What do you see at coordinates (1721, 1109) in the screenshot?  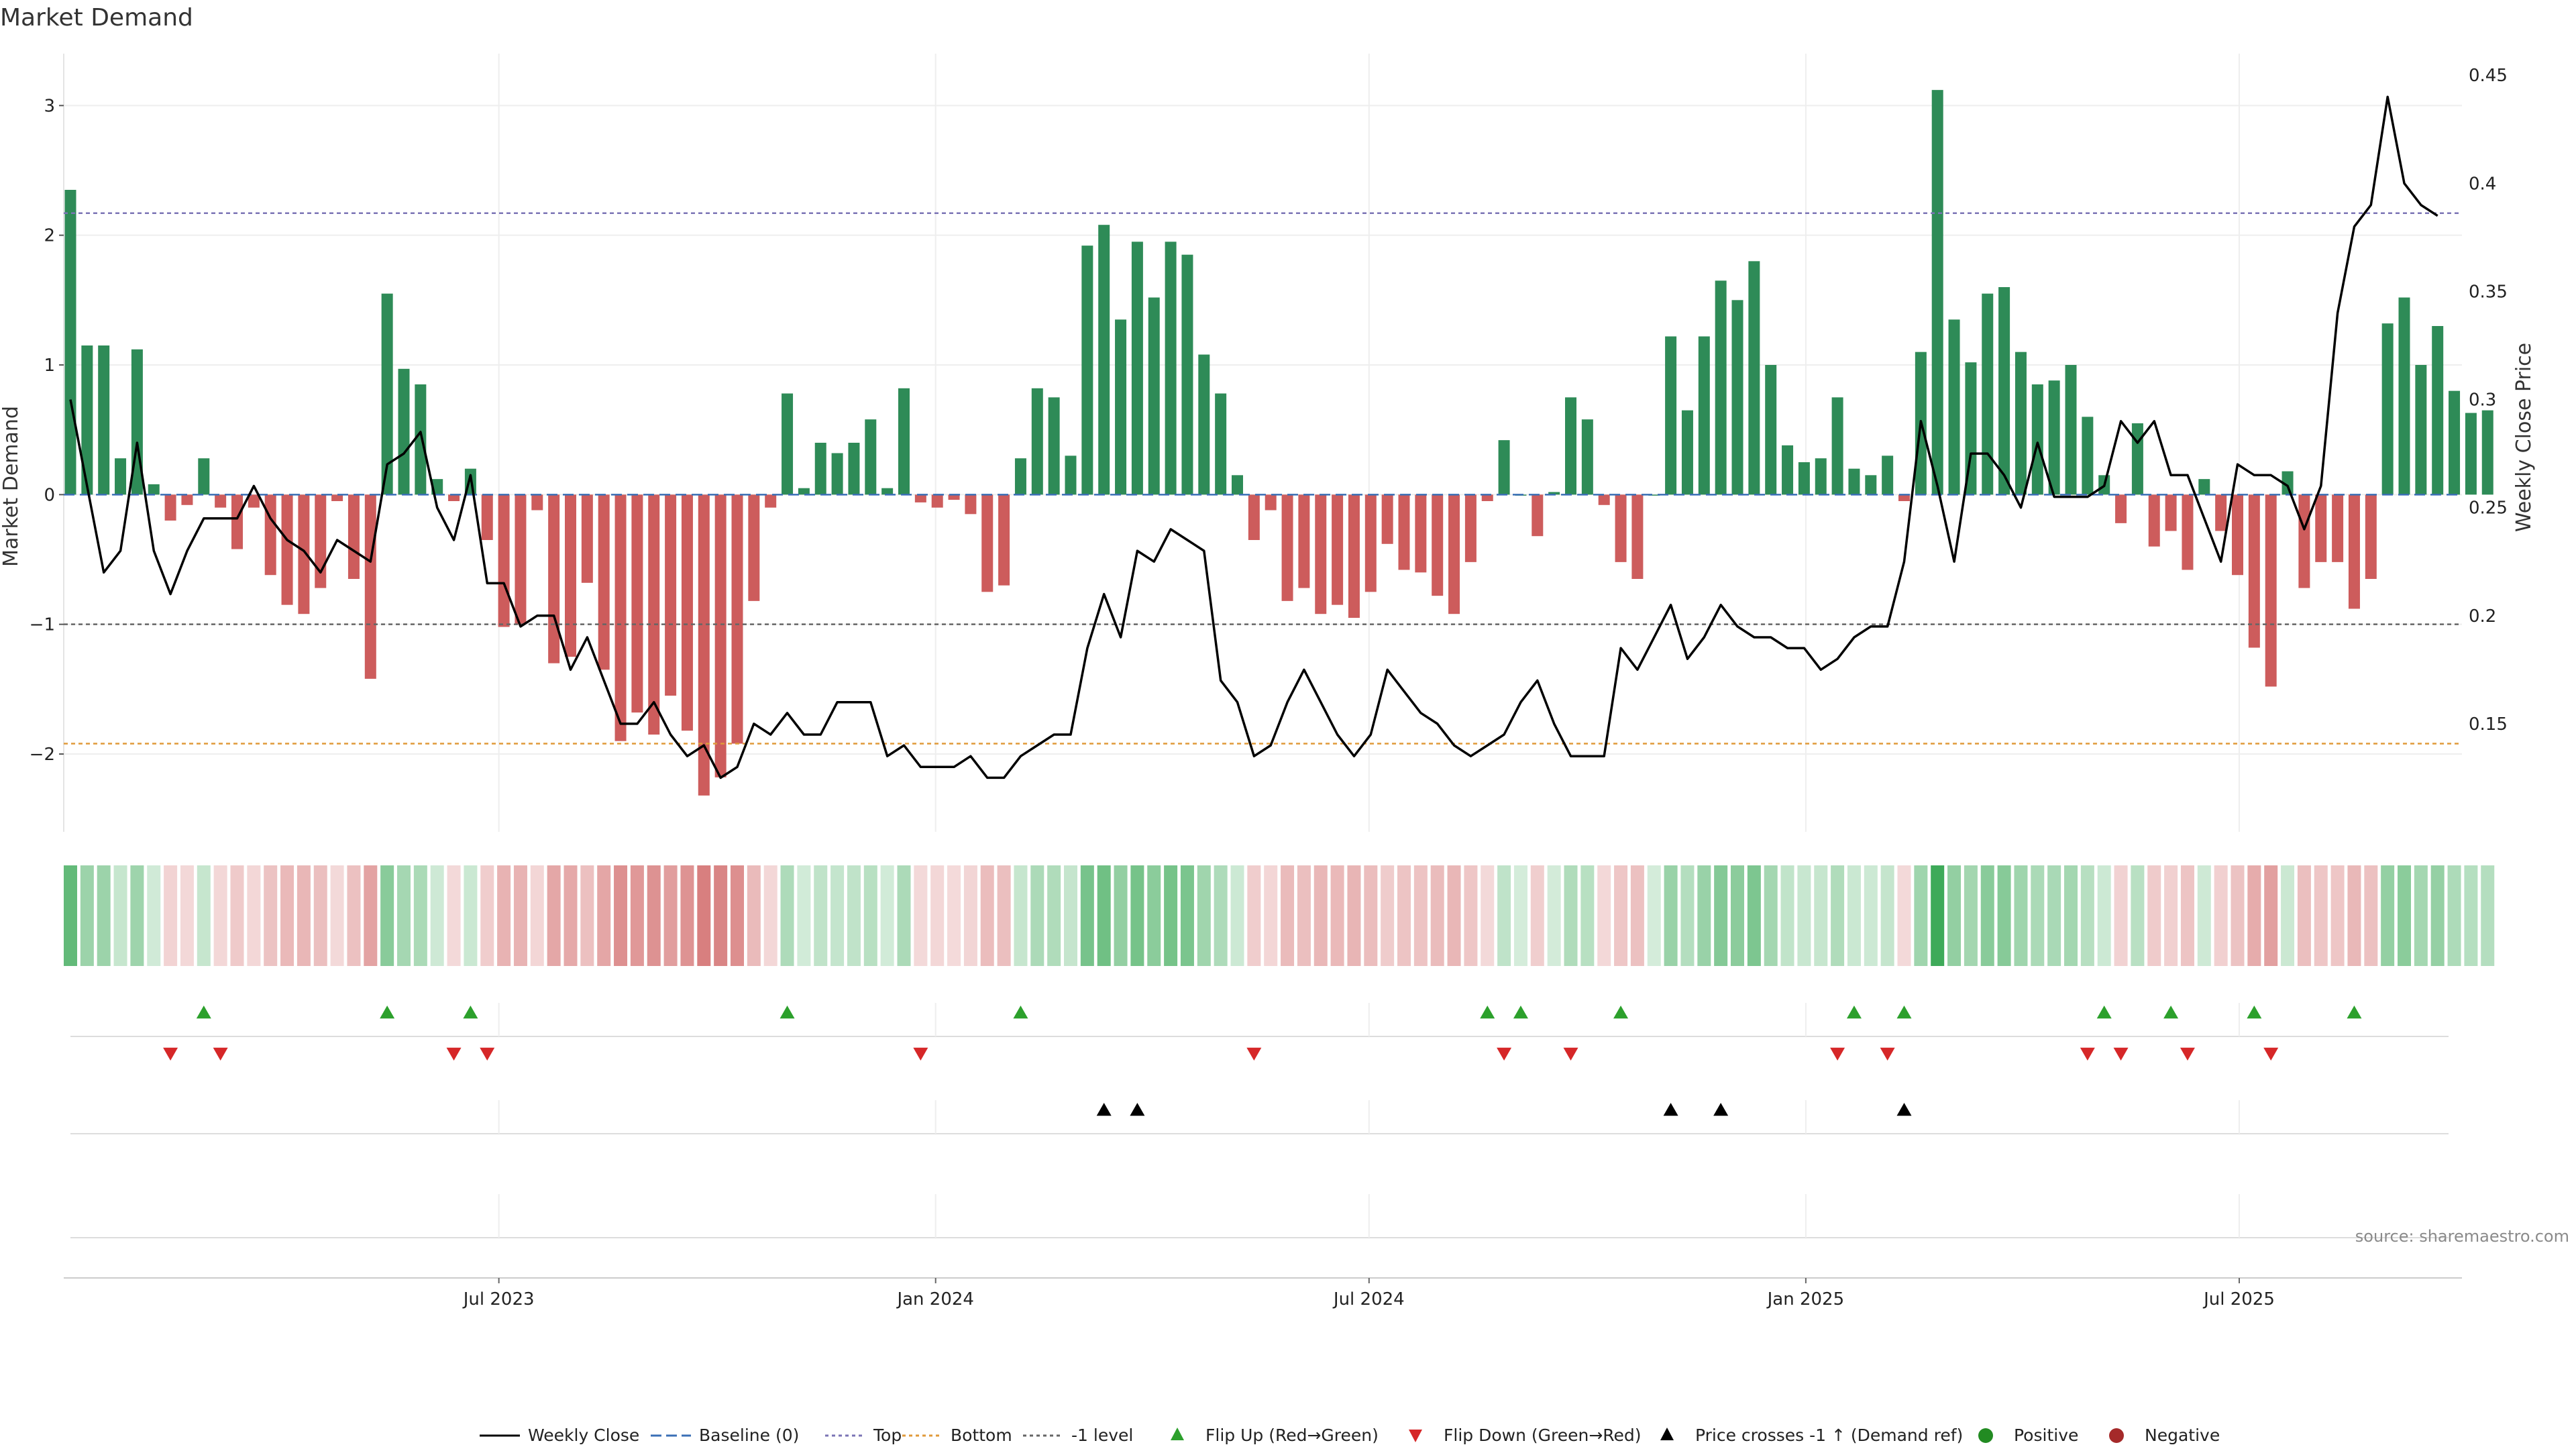 I see `price-cross-marker` at bounding box center [1721, 1109].